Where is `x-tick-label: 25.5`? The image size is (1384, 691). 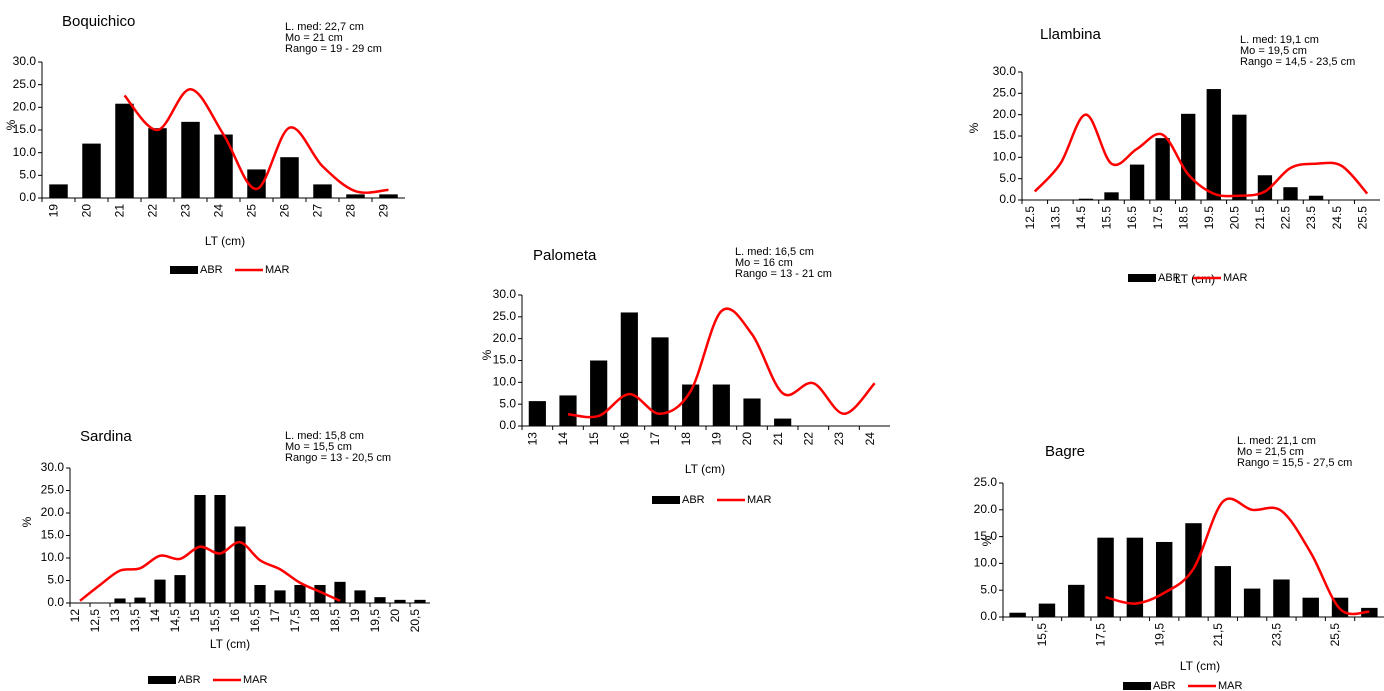
x-tick-label: 25.5 is located at coordinates (1362, 218).